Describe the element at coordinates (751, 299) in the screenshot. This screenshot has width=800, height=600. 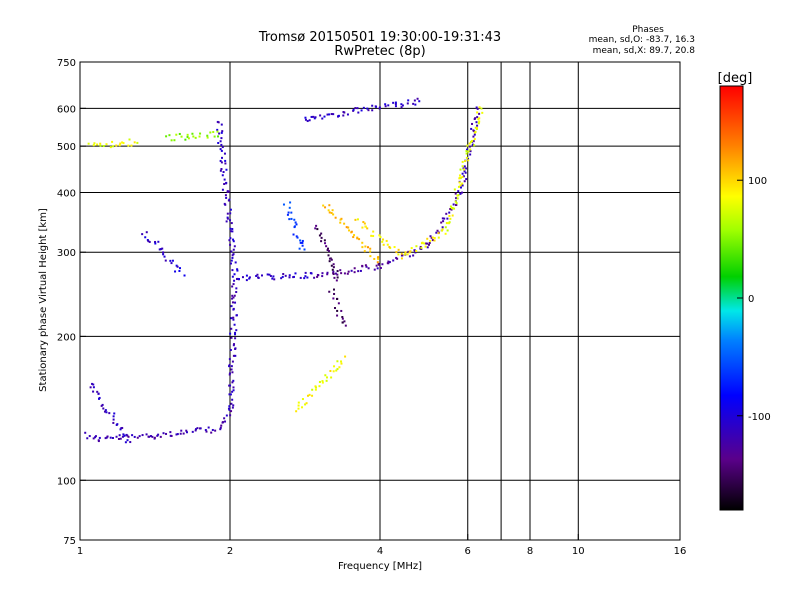
I see `colorbar-tick-label: 0` at that location.